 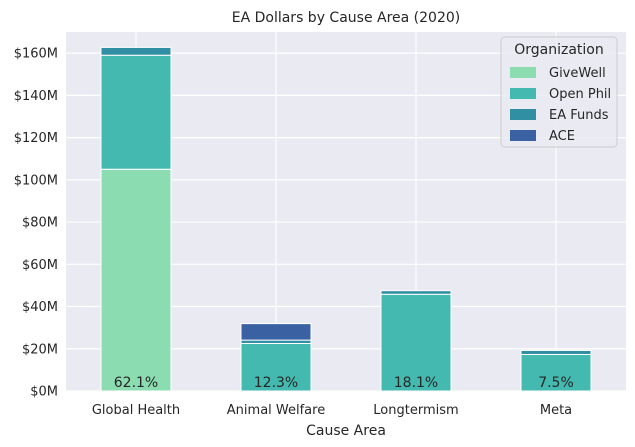 What do you see at coordinates (580, 94) in the screenshot?
I see `legend-label: Open Phil` at bounding box center [580, 94].